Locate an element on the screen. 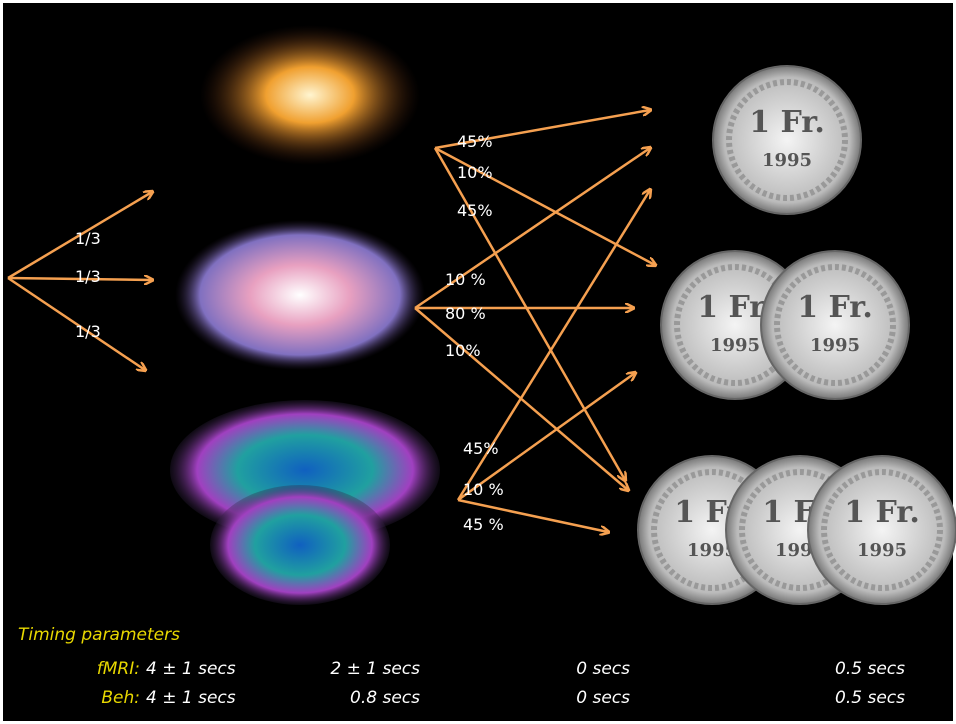 The width and height of the screenshot is (956, 724). timing-title: Timing parameters is located at coordinates (99, 635).